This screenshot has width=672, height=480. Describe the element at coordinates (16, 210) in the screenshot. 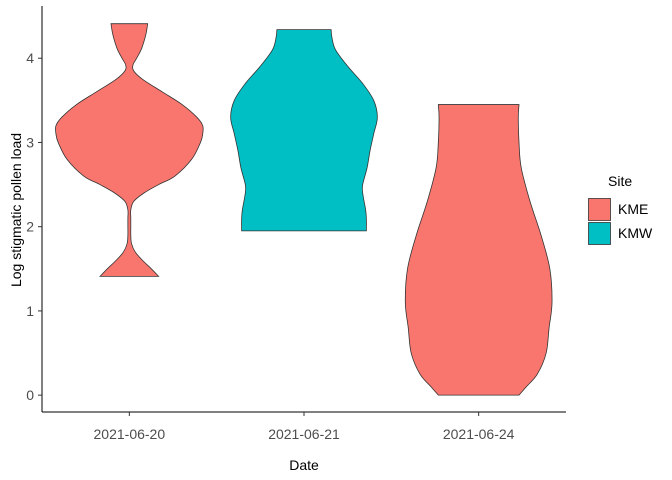

I see `y-axis-title: Log stigmatic pollen load` at that location.